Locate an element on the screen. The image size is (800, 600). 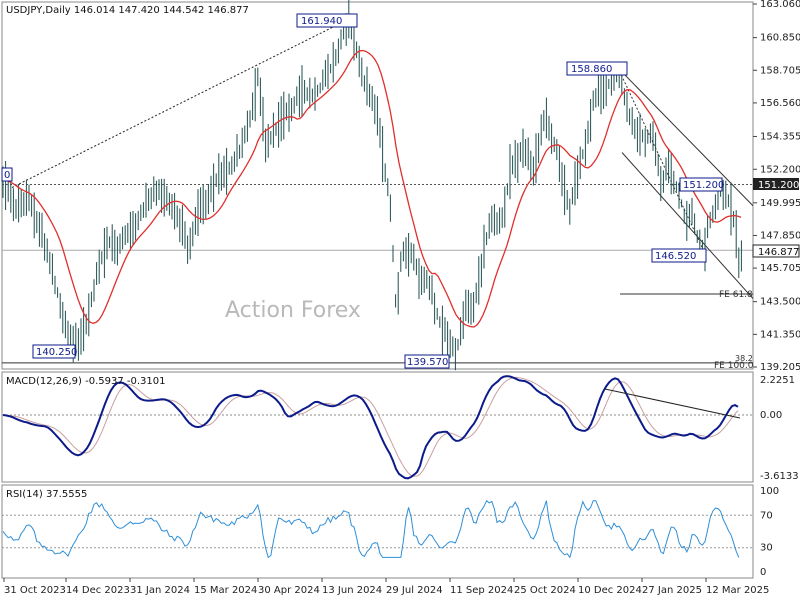
rsi-line is located at coordinates (371, 529).